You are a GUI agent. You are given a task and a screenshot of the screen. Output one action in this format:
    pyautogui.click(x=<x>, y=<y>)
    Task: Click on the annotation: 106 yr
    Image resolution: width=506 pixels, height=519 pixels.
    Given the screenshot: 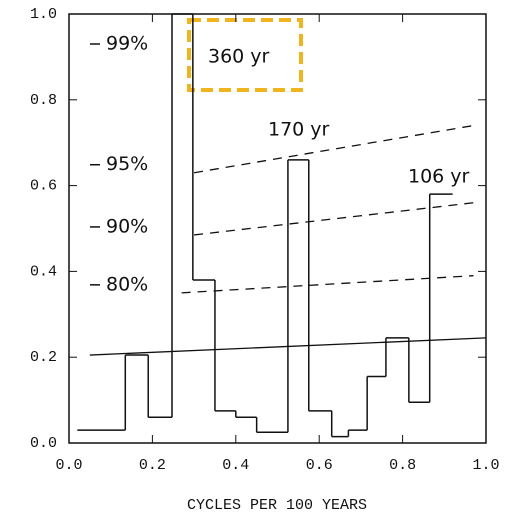 What is the action you would take?
    pyautogui.click(x=439, y=177)
    